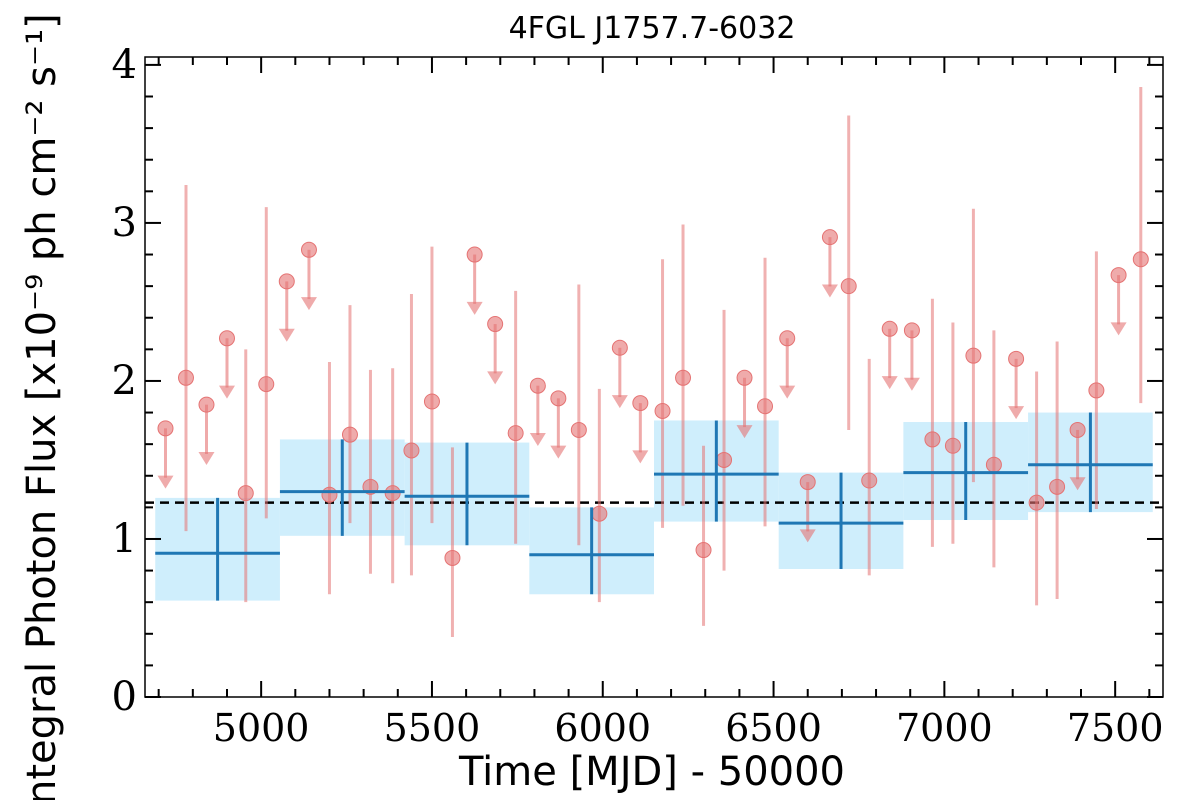 This screenshot has height=800, width=1200. What do you see at coordinates (944, 728) in the screenshot?
I see `x-tick-label: 7000` at bounding box center [944, 728].